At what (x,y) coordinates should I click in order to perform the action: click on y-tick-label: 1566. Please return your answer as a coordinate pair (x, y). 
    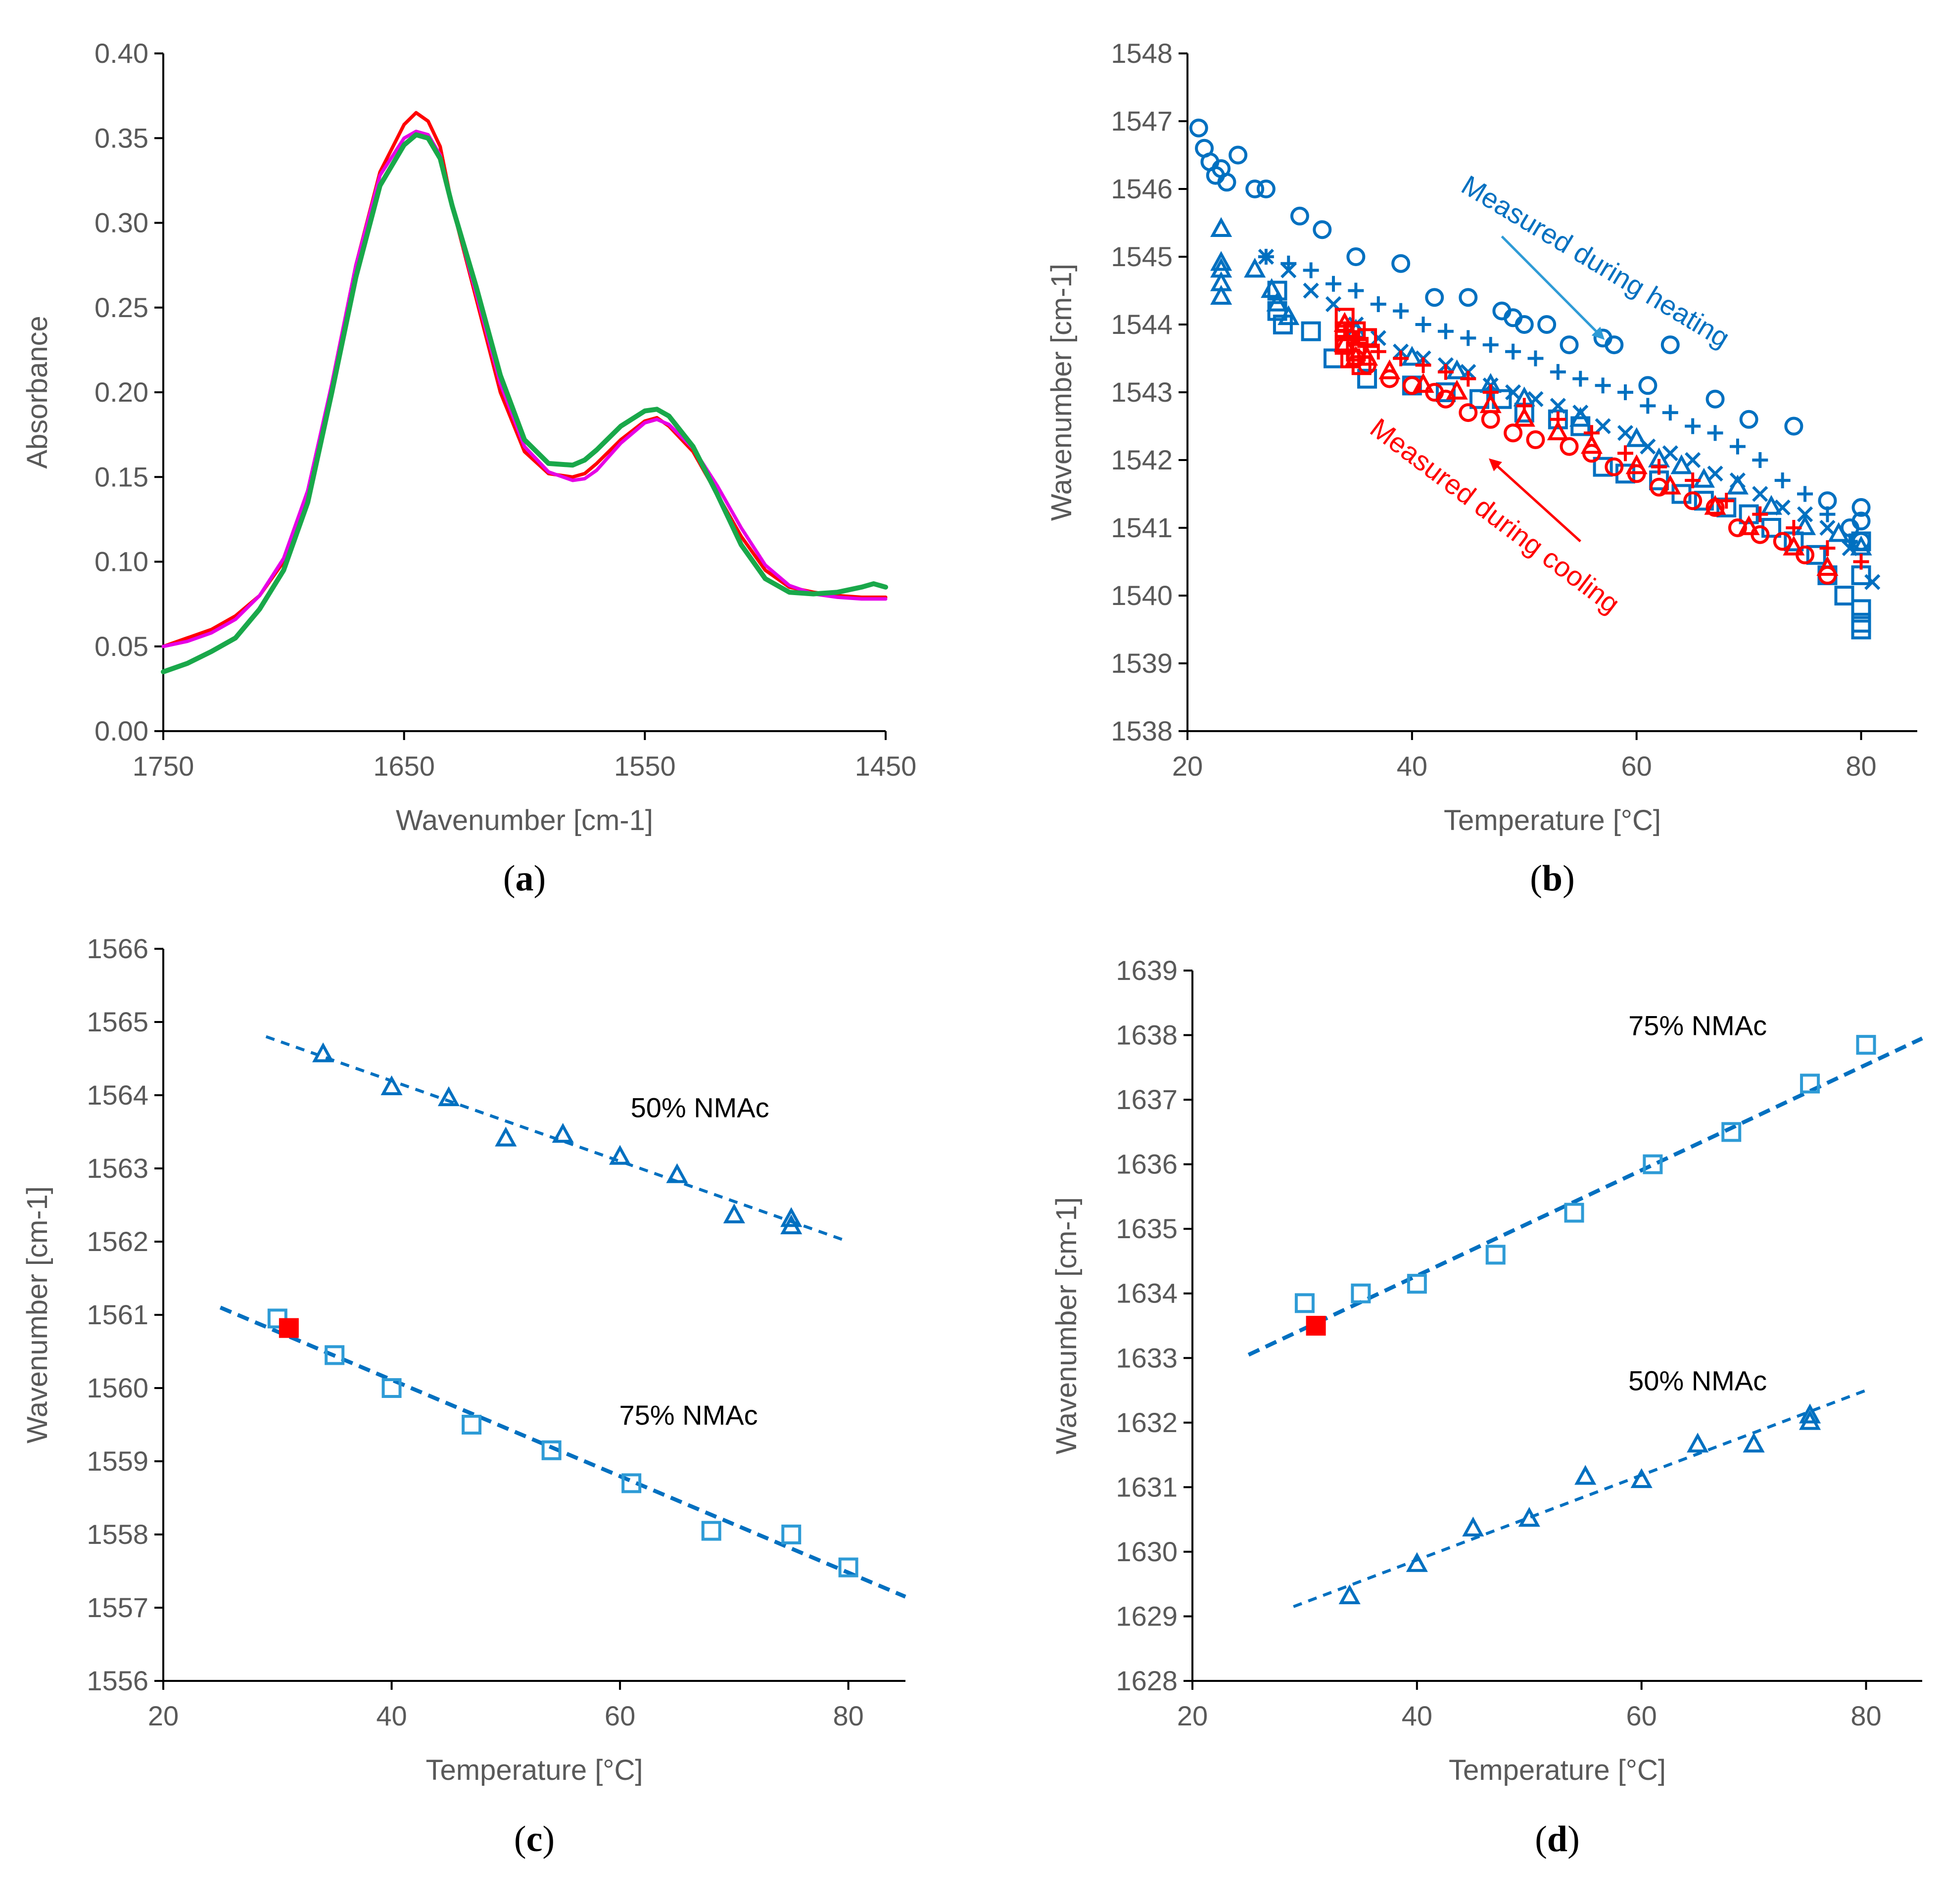
    Looking at the image, I should click on (117, 949).